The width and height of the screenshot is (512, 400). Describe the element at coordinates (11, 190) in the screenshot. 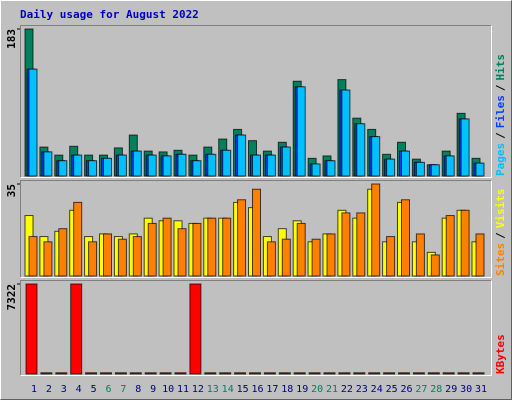

I see `y-tick-label: 35` at that location.